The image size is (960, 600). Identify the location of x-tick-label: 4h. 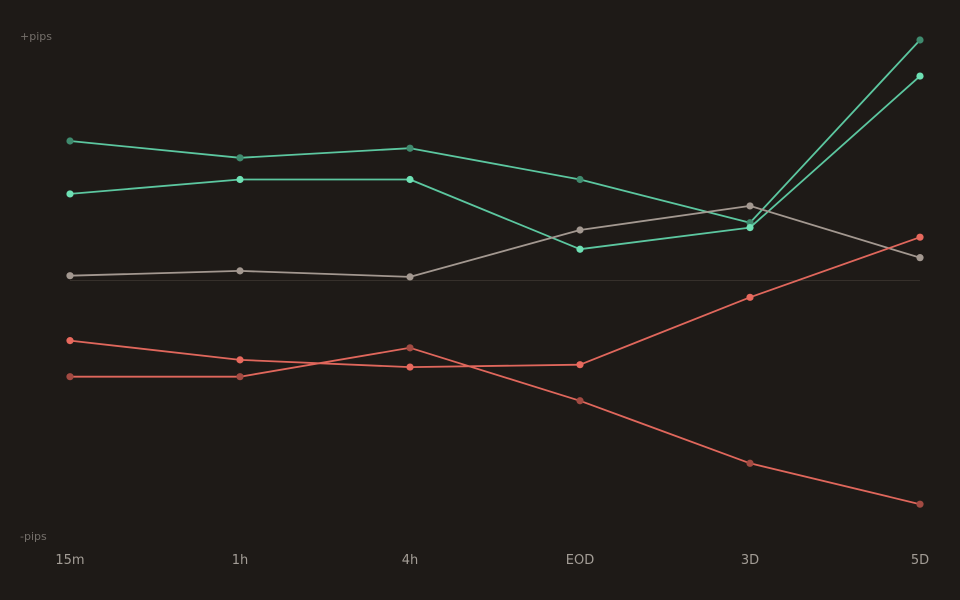
(410, 560).